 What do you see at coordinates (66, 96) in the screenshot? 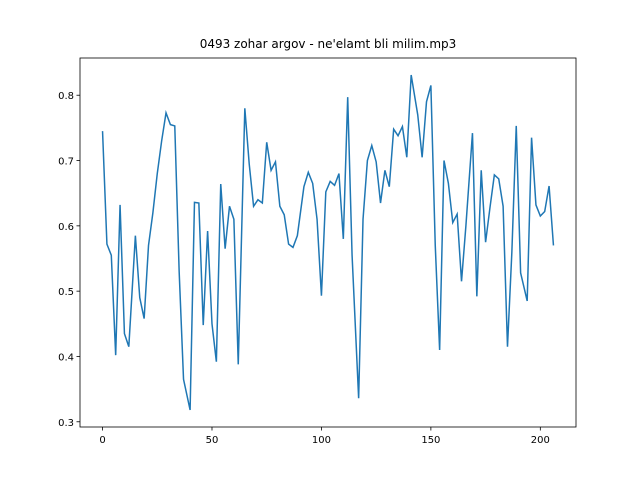
I see `y-tick-label: 0.8` at bounding box center [66, 96].